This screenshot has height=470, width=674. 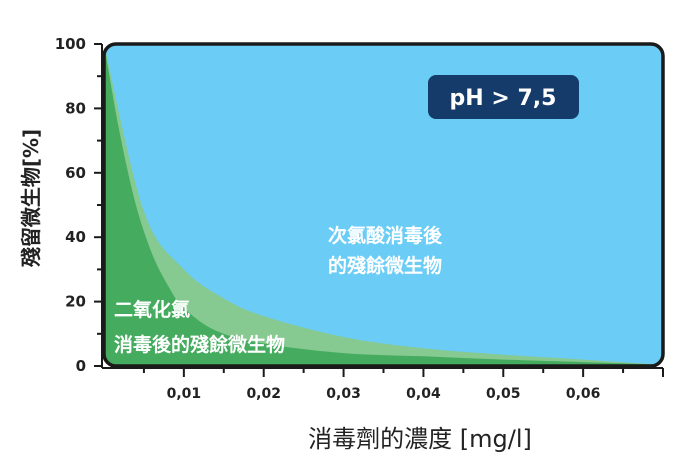 What do you see at coordinates (420, 439) in the screenshot?
I see `x-axis-label: 消毒劑的濃度 [mg/l]` at bounding box center [420, 439].